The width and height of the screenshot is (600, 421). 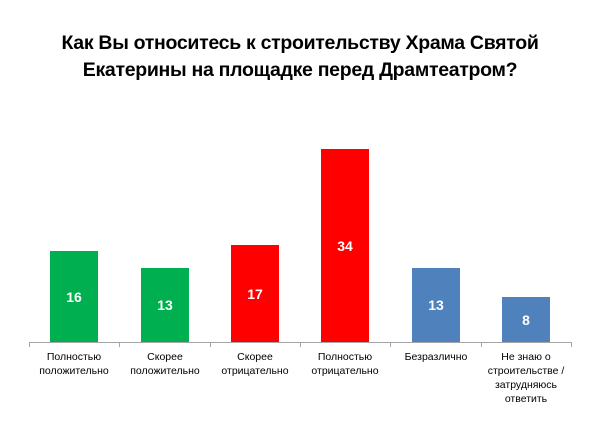 What do you see at coordinates (526, 371) in the screenshot?
I see `category-label-line: строительстве /` at bounding box center [526, 371].